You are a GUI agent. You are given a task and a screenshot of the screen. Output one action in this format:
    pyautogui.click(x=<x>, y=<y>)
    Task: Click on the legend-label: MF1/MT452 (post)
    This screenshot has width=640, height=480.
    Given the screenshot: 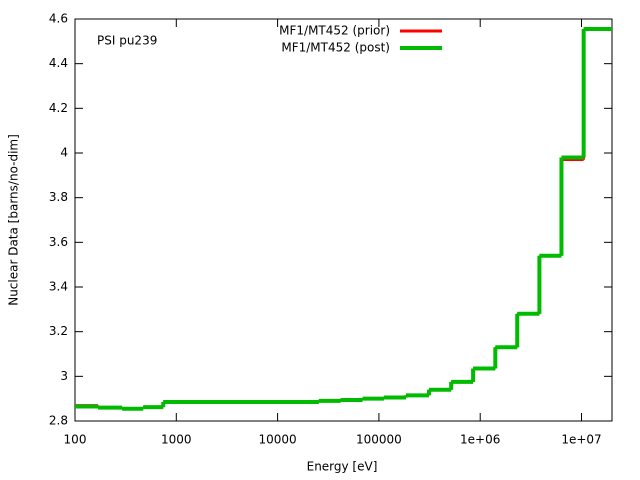 What is the action you would take?
    pyautogui.click(x=335, y=48)
    